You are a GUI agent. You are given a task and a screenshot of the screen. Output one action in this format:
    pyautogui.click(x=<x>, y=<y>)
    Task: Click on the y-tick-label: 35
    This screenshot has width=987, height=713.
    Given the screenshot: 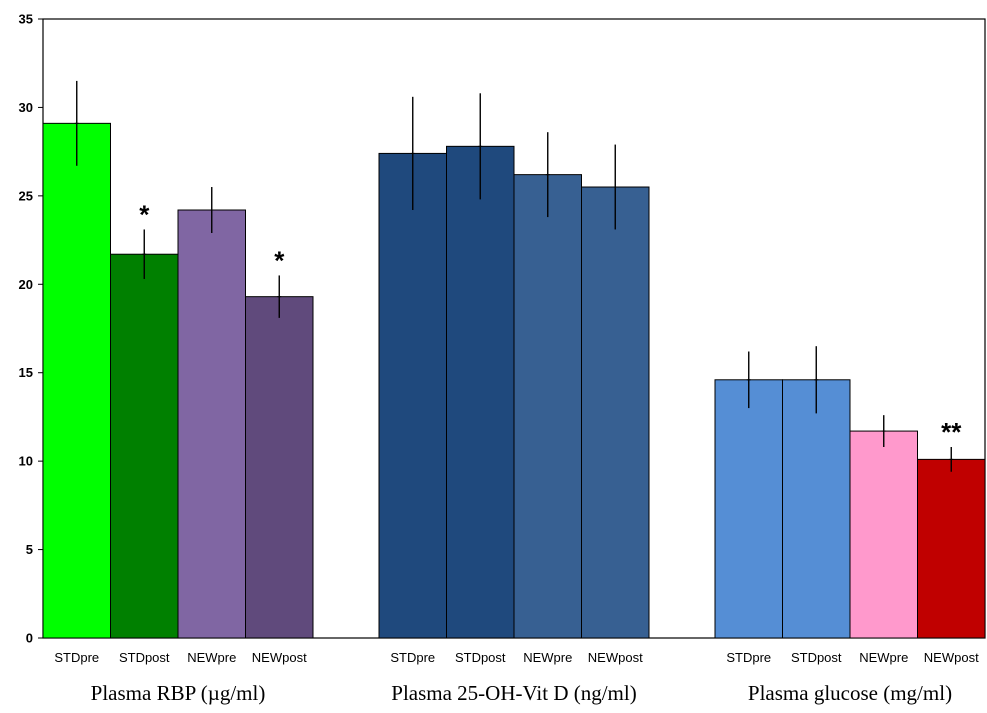 What is the action you would take?
    pyautogui.click(x=26, y=19)
    